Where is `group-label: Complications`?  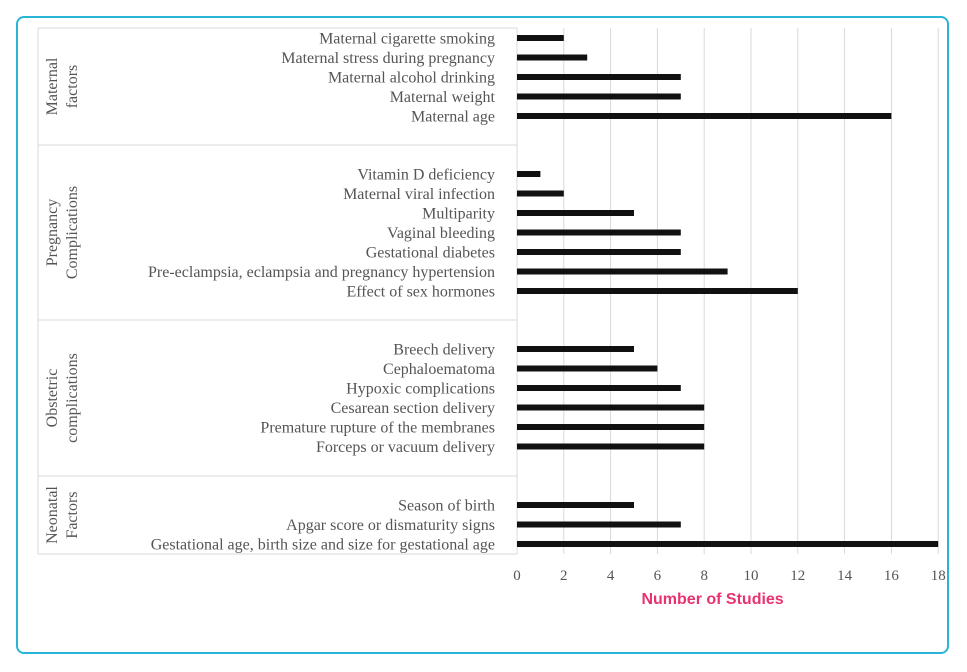
group-label: Complications is located at coordinates (72, 232).